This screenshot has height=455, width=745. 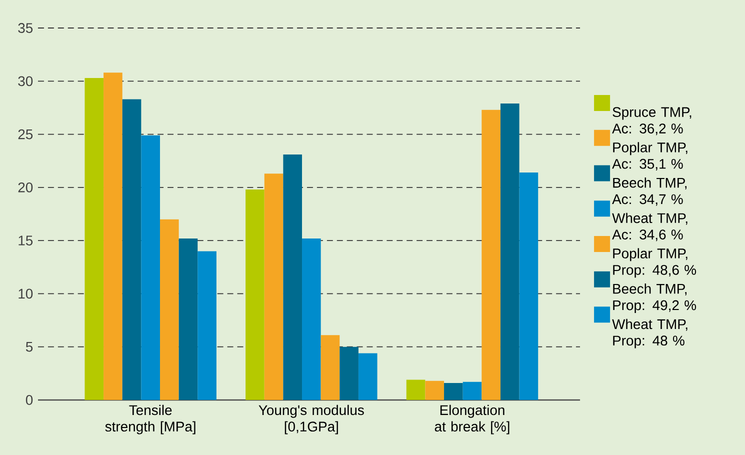 I want to click on y-tick-label: 5, so click(x=29, y=347).